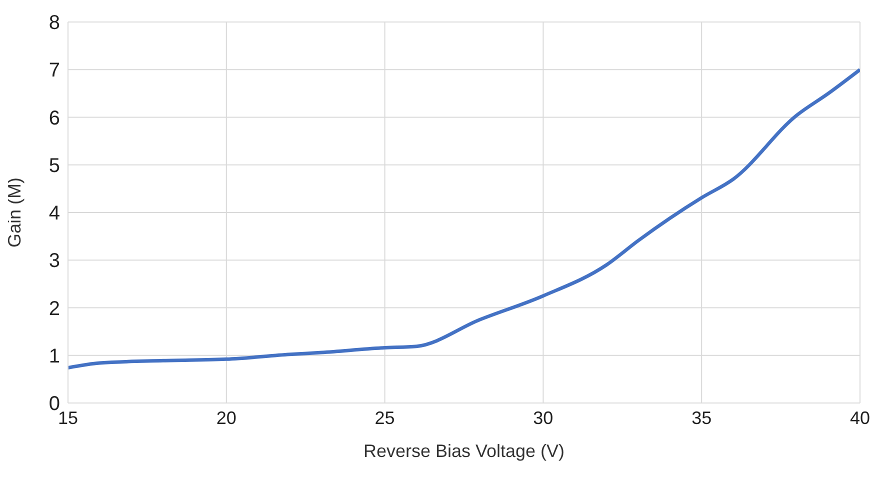 Image resolution: width=882 pixels, height=477 pixels. I want to click on x-tick-label: 30, so click(543, 418).